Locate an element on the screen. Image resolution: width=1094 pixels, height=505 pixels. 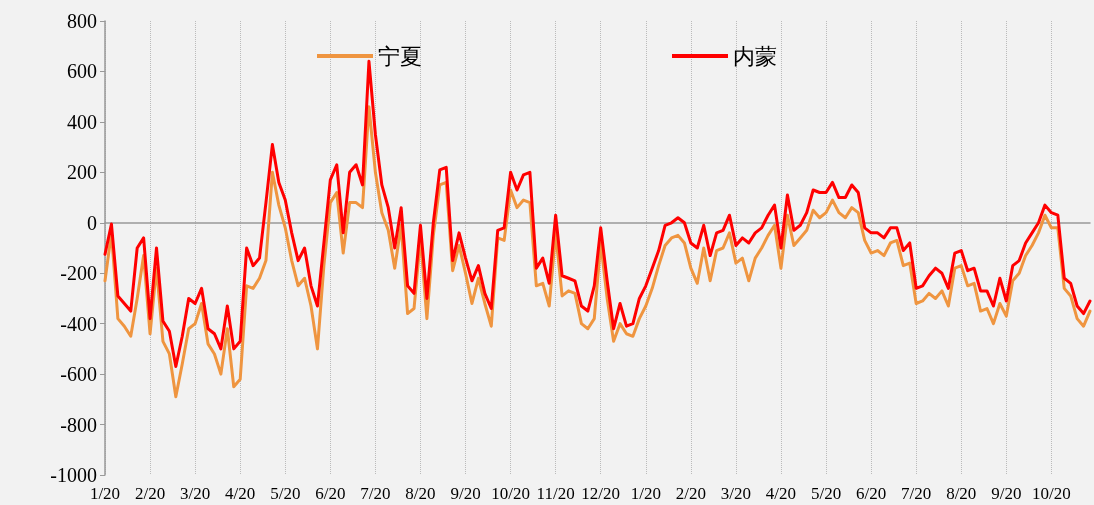
x-tick-label: 12/20 is located at coordinates (601, 493).